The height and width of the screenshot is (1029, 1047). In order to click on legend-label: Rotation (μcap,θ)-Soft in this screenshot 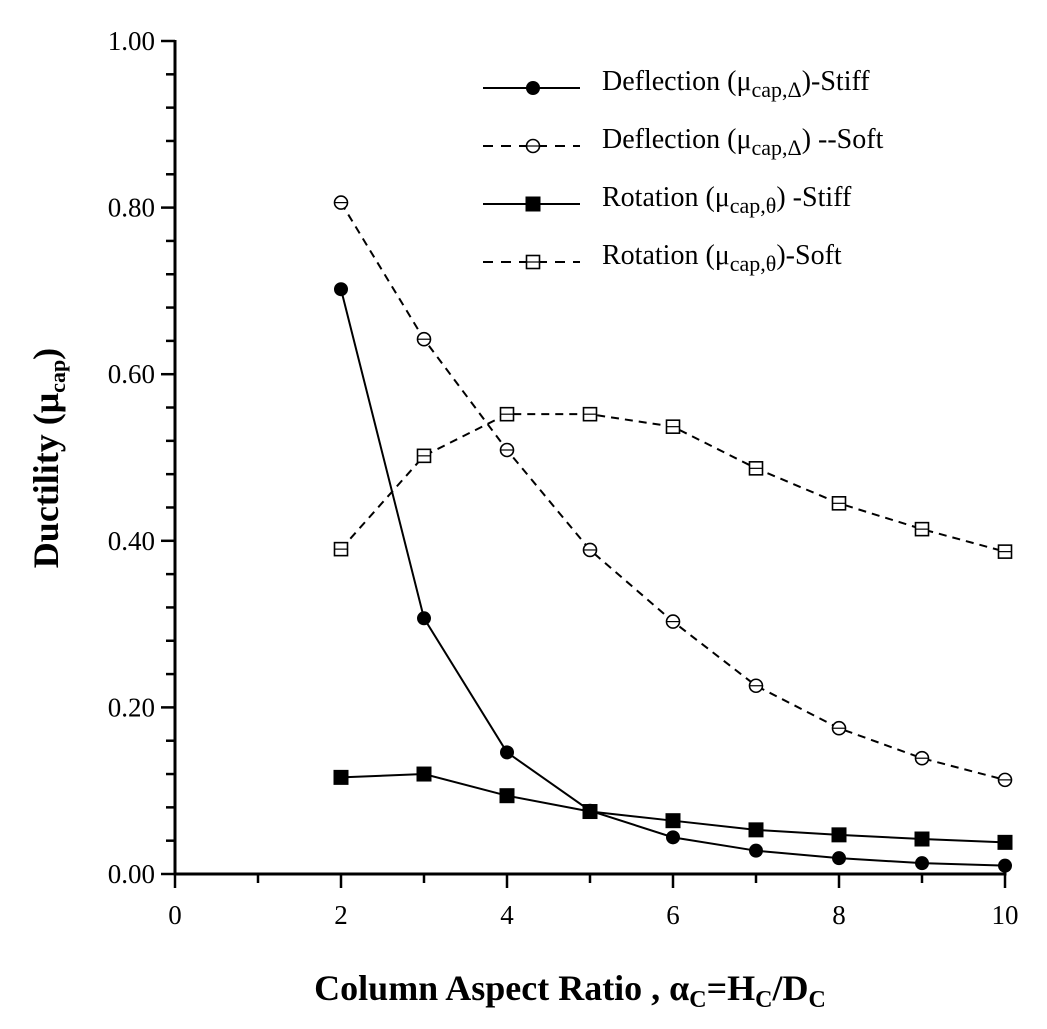, I will do `click(722, 258)`.